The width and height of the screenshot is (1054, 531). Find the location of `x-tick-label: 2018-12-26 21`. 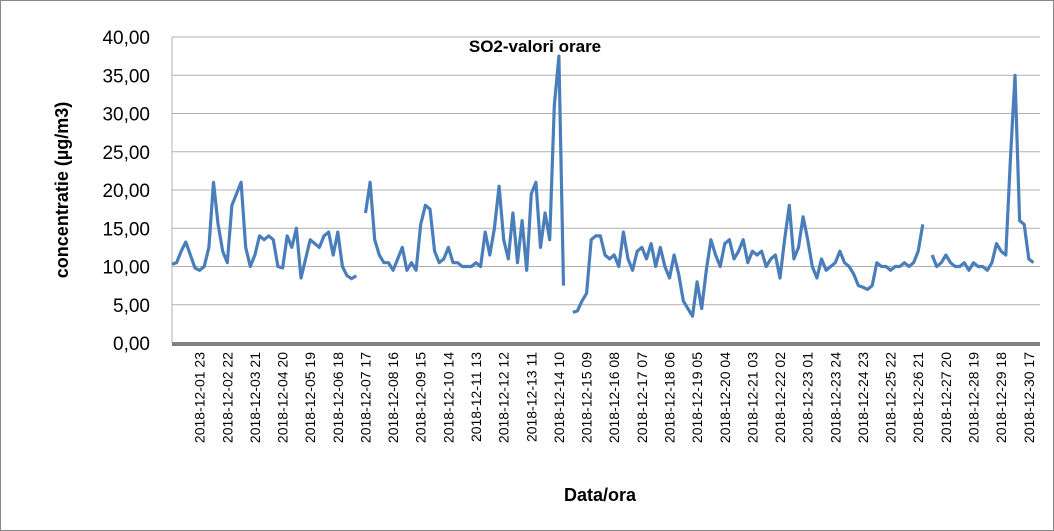

x-tick-label: 2018-12-26 21 is located at coordinates (918, 397).